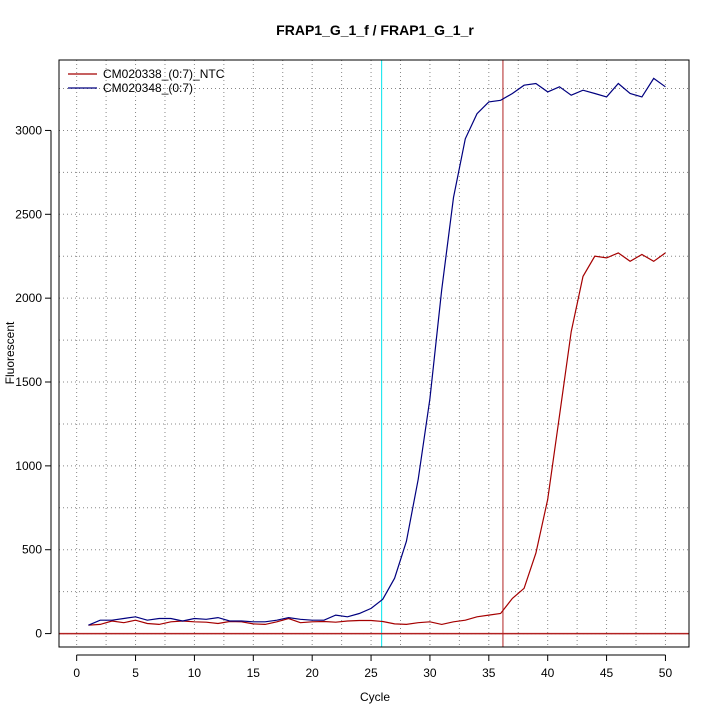 The image size is (720, 720). Describe the element at coordinates (28, 466) in the screenshot. I see `y-tick-label: 1000` at that location.